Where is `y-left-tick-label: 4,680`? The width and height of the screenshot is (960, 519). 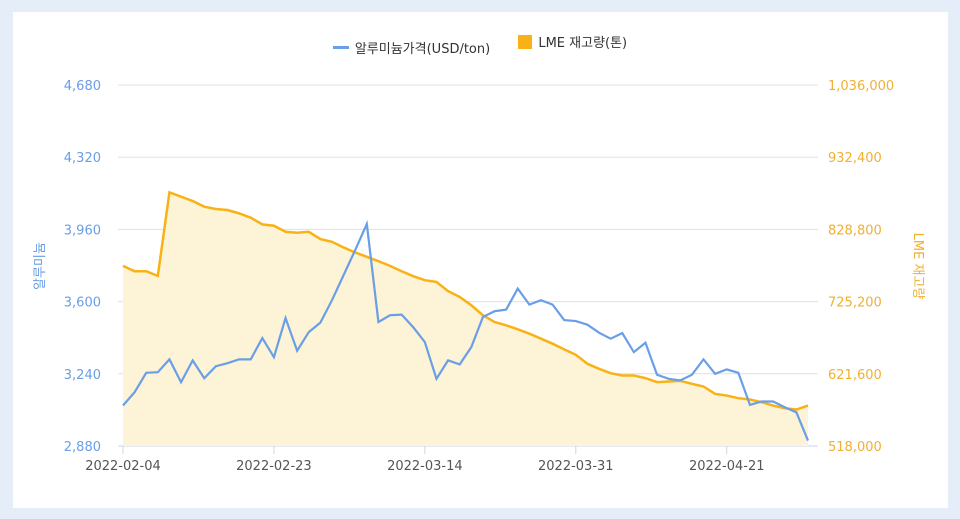
y-left-tick-label: 4,680 is located at coordinates (82, 86).